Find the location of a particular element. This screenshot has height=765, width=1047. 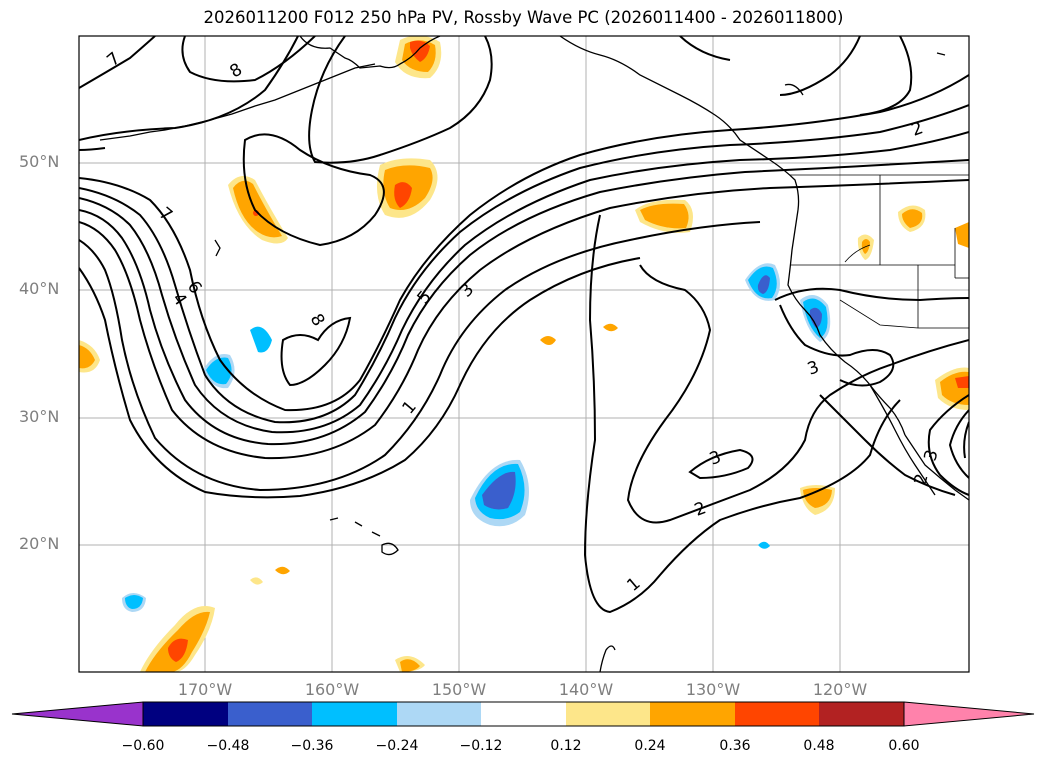

anomaly-patch-tiny-sw is located at coordinates (764, 545).